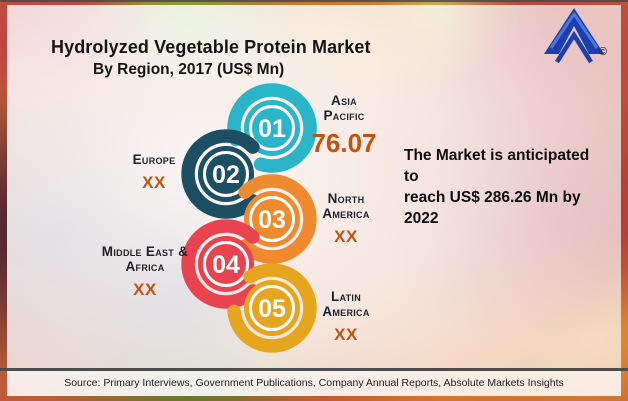  Describe the element at coordinates (344, 142) in the screenshot. I see `region-value: 76.07` at that location.